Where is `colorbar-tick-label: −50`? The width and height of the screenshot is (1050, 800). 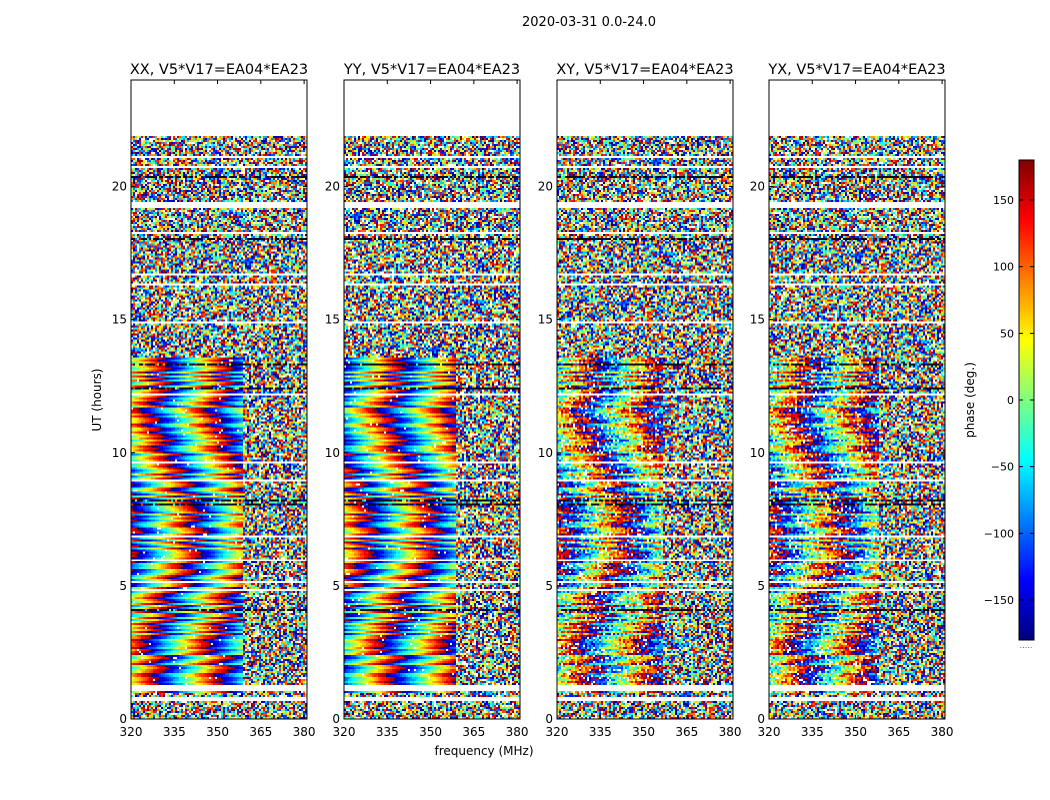 colorbar-tick-label: −50 is located at coordinates (1002, 467).